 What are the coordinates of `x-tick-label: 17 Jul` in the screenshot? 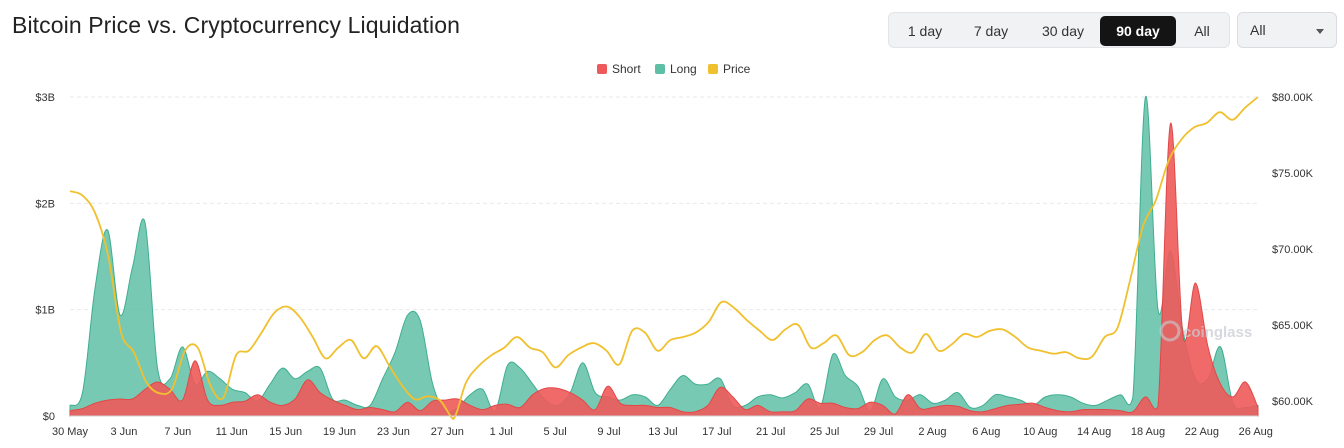 It's located at (716, 432).